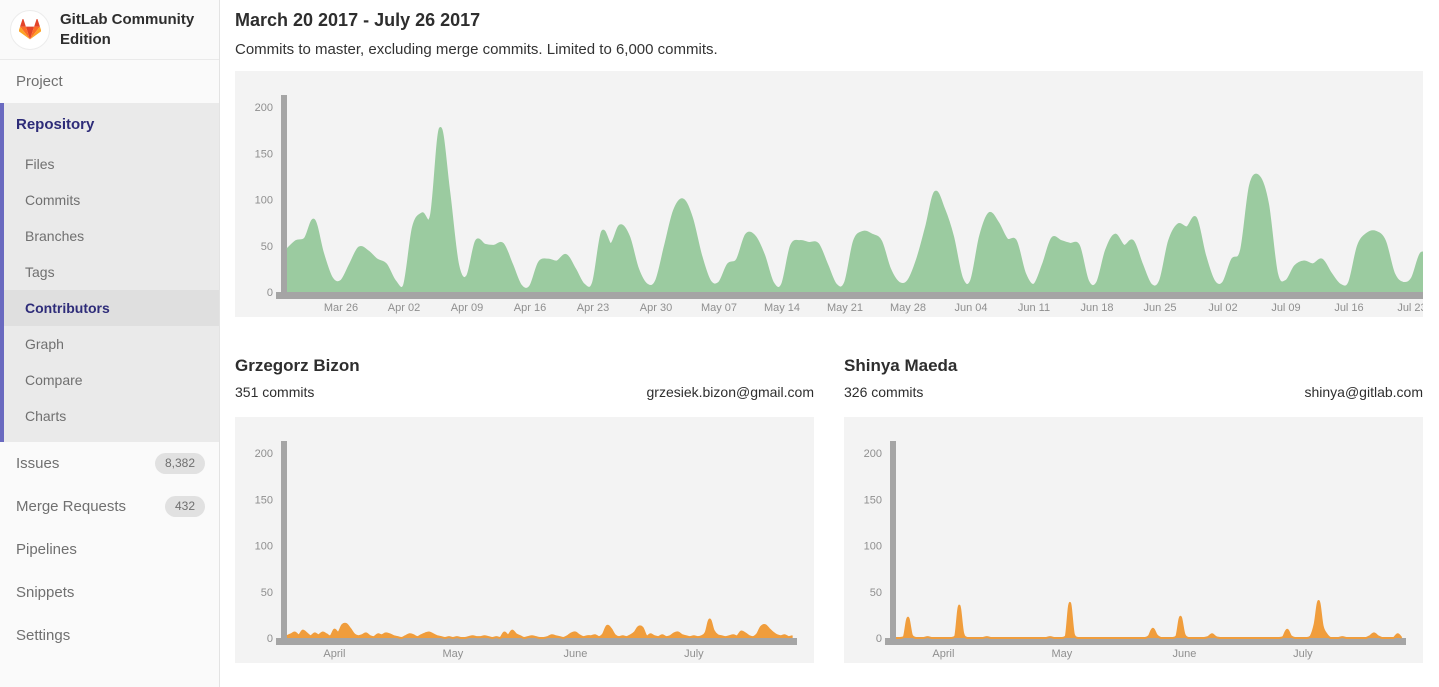 The image size is (1439, 687). Describe the element at coordinates (884, 392) in the screenshot. I see `contributor-commit-count: 326 commits` at that location.